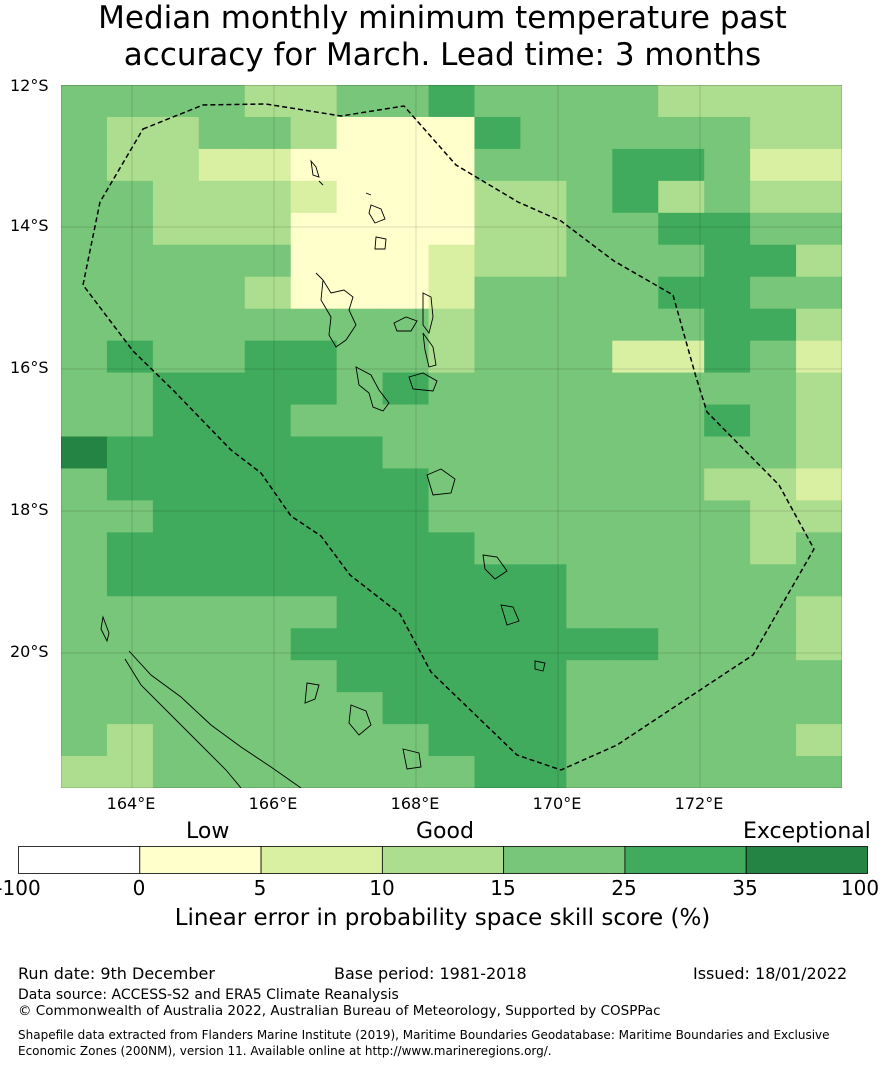  Describe the element at coordinates (441, 482) in the screenshot. I see `efate-island` at that location.